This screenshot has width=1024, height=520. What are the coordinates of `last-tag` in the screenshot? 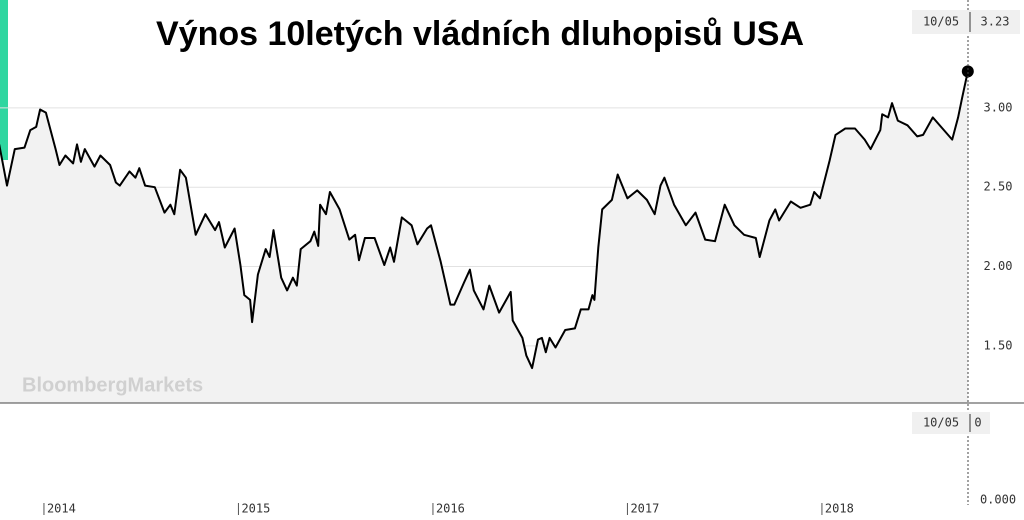 It's located at (966, 22).